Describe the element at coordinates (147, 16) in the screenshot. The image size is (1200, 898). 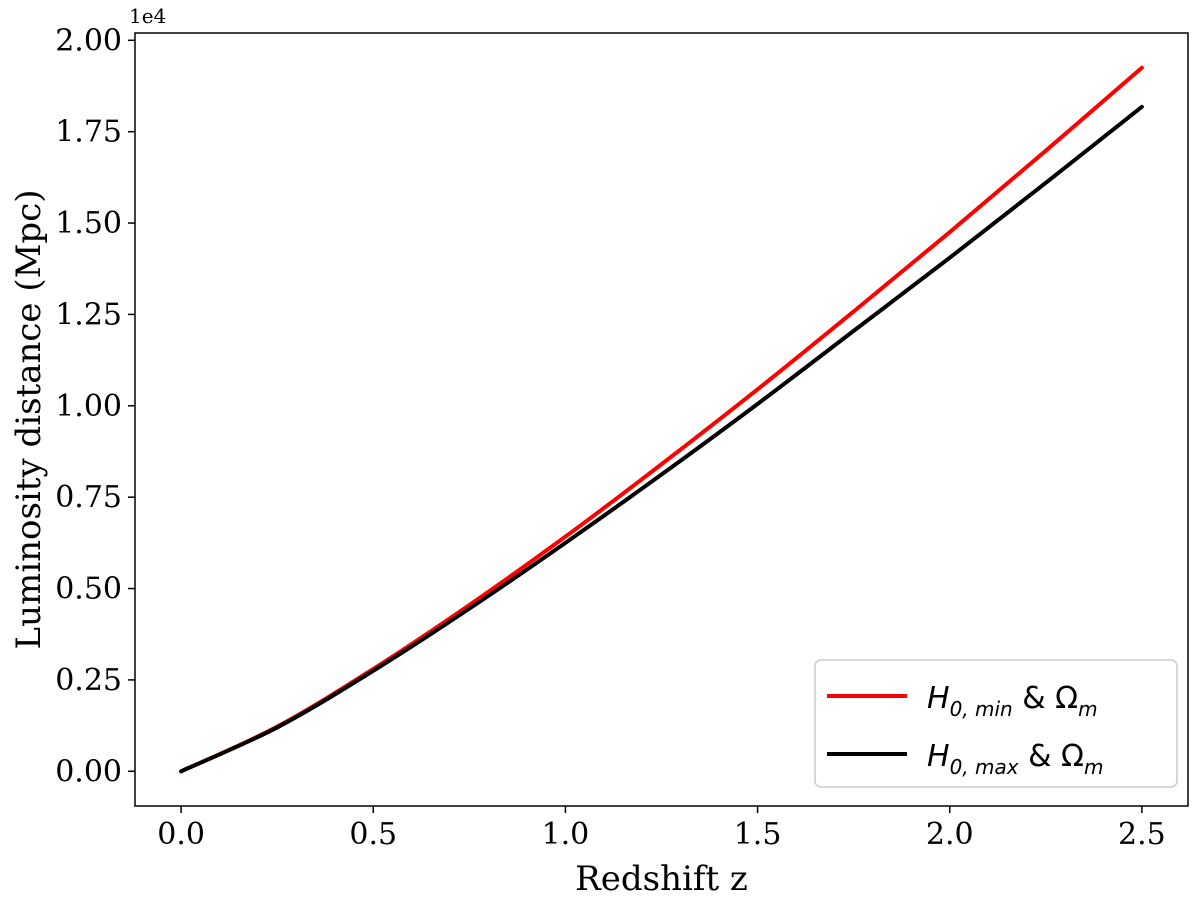
I see `y-axis-offset-label: 1e4` at that location.